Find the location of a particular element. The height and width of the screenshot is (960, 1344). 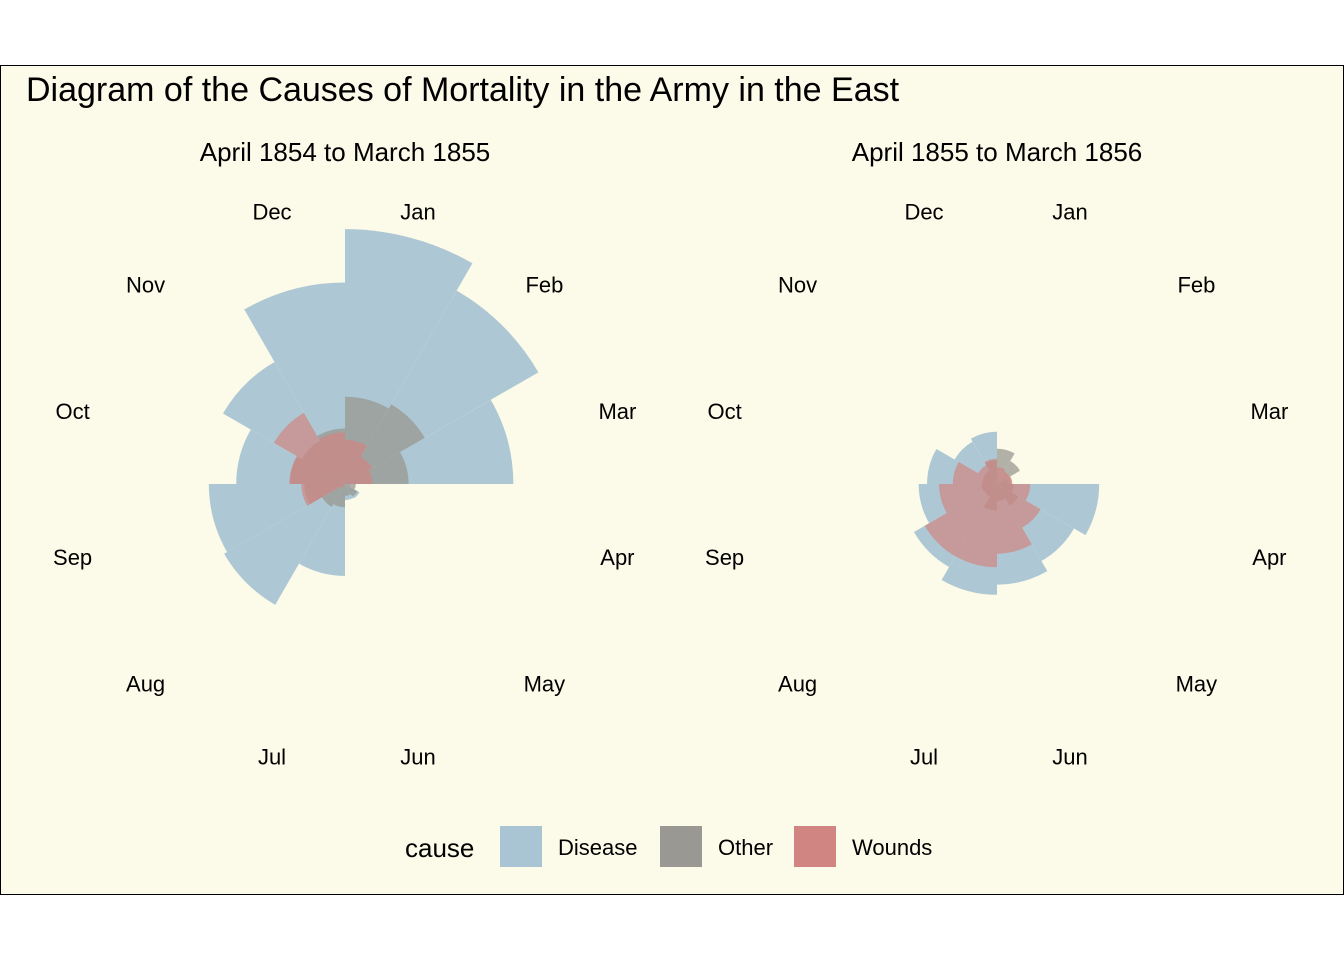

wedge-wounds-jul is located at coordinates (976, 526).